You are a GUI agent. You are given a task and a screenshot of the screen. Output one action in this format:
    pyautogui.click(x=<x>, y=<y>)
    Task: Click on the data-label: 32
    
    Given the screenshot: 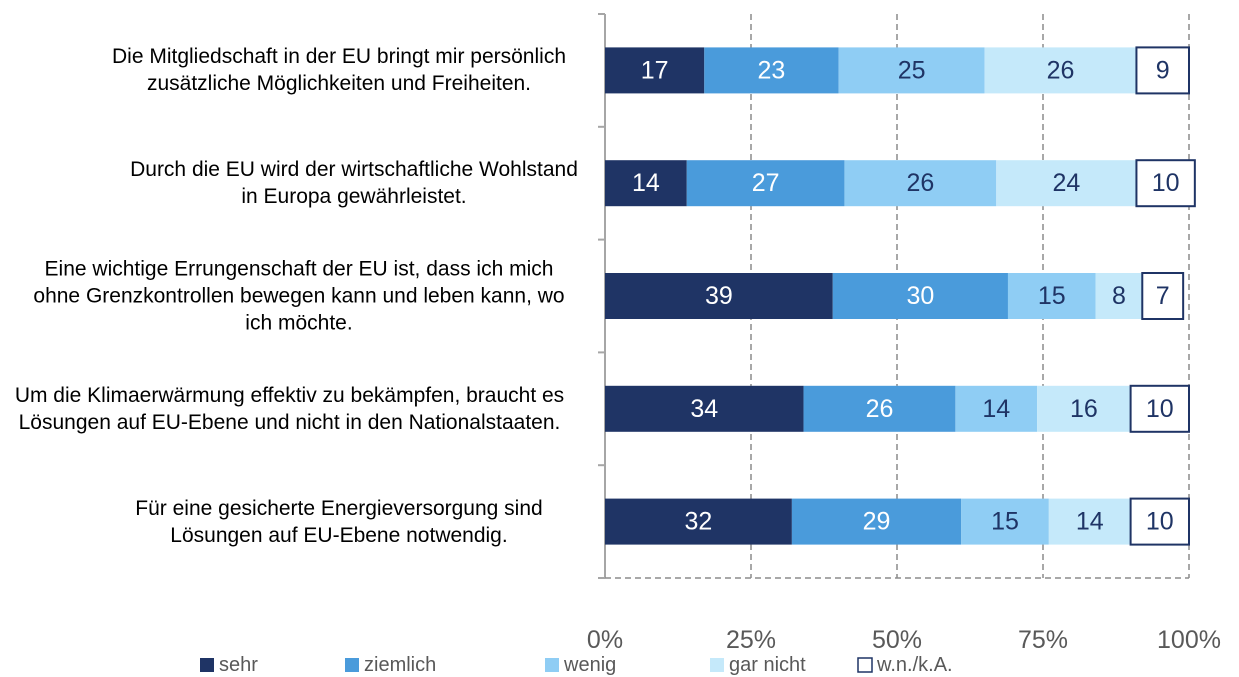 What is the action you would take?
    pyautogui.click(x=699, y=522)
    